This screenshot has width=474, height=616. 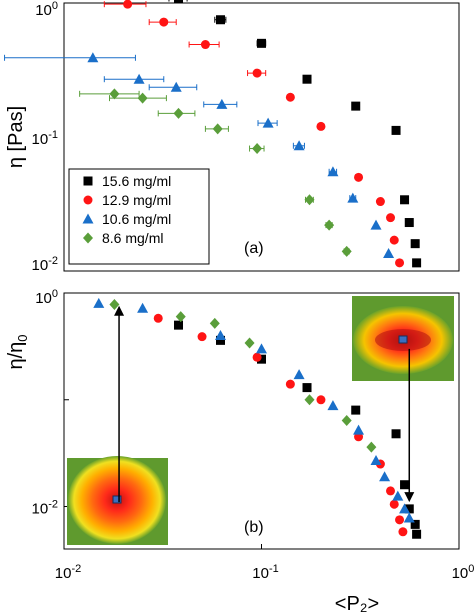 I want to click on y-tick-label: 10⁻¹, so click(x=45, y=138).